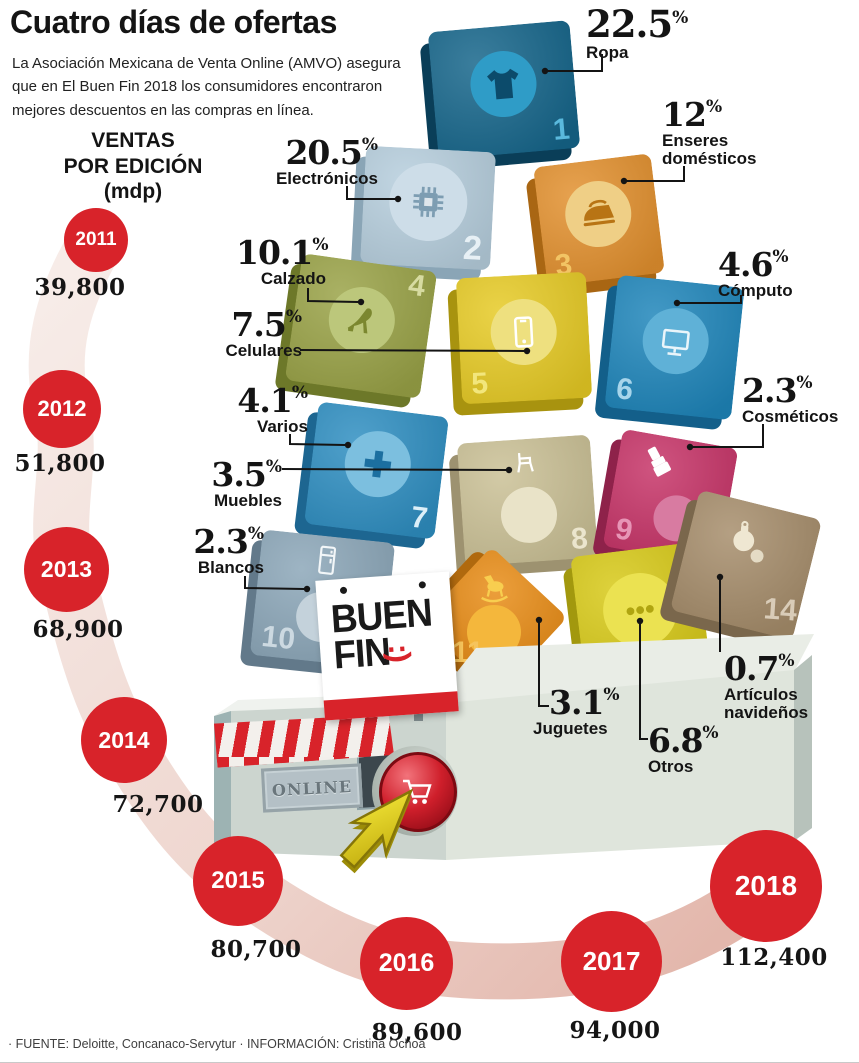  Describe the element at coordinates (374, 654) in the screenshot. I see `buen-fin-line2: FIN:)` at that location.